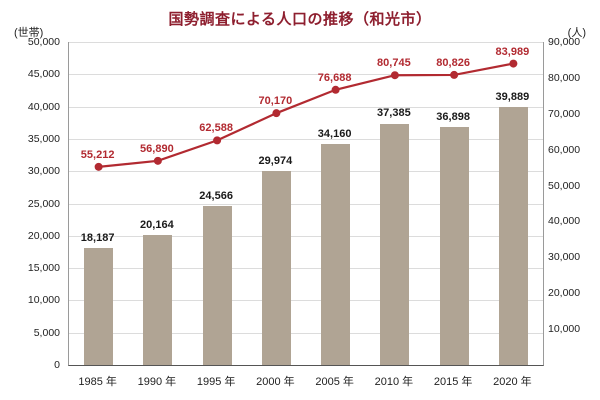 This screenshot has width=600, height=400. Describe the element at coordinates (576, 33) in the screenshot. I see `right-axis-unit-label: (人)` at that location.